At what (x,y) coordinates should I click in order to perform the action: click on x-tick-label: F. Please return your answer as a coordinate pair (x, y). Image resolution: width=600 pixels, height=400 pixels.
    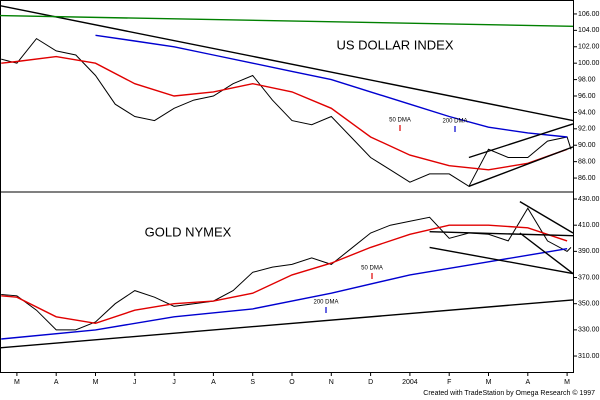
    Looking at the image, I should click on (449, 382).